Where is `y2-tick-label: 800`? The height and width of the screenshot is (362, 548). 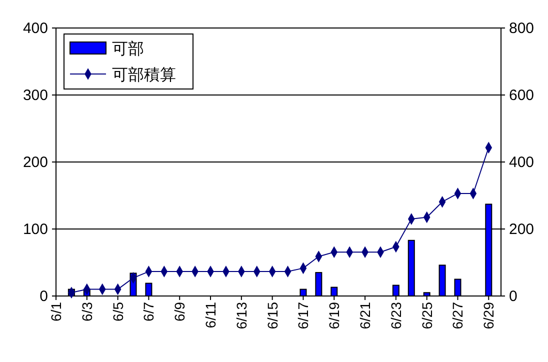
y2-tick-label: 800 is located at coordinates (521, 28).